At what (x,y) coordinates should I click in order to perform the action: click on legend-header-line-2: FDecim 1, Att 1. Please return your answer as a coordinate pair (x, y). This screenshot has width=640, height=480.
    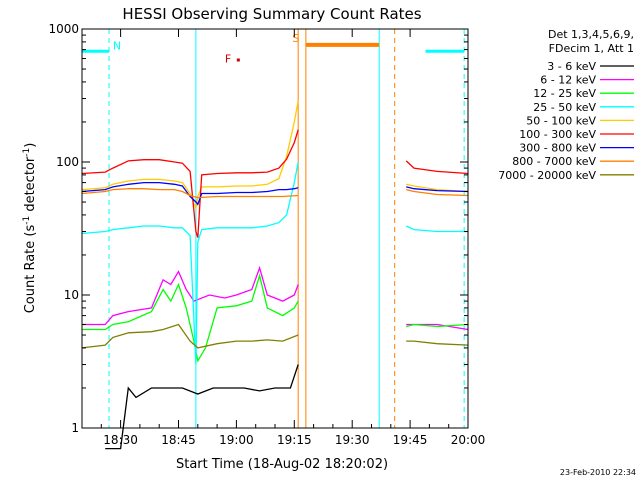
    Looking at the image, I should click on (591, 48).